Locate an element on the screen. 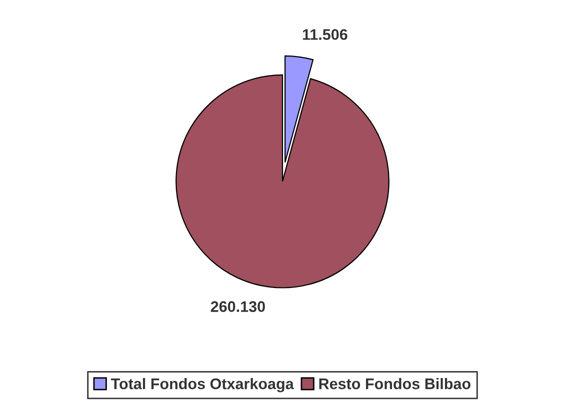 This screenshot has height=403, width=565. data-label: 11.506 is located at coordinates (325, 34).